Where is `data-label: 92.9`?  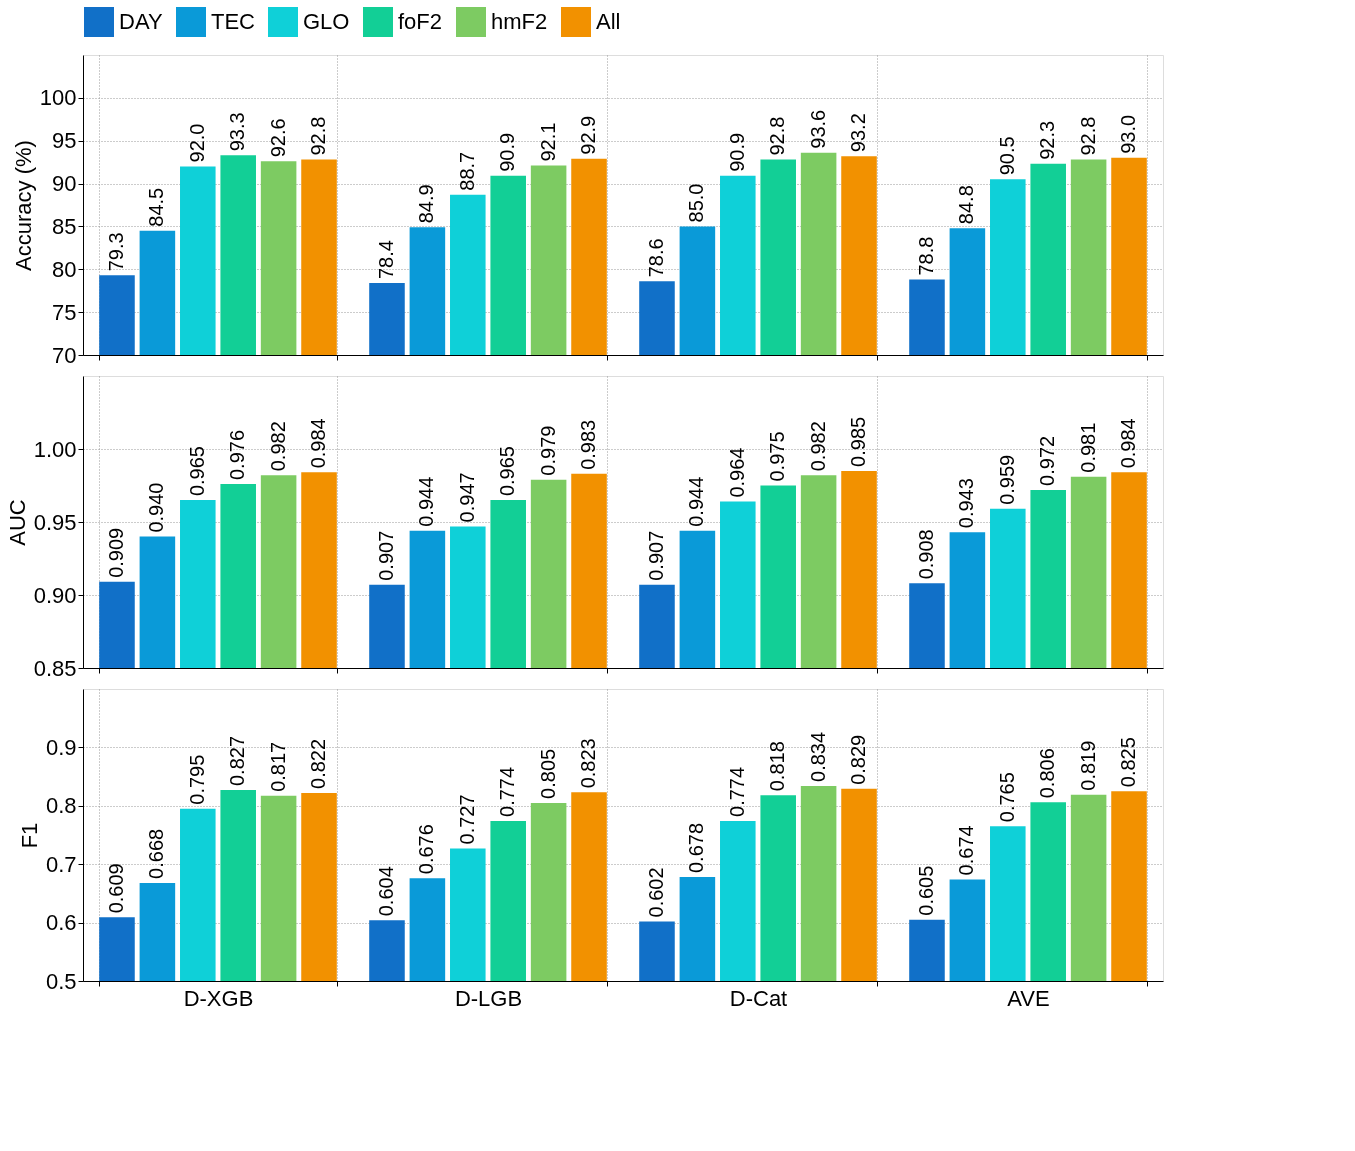 data-label: 92.9 is located at coordinates (588, 135).